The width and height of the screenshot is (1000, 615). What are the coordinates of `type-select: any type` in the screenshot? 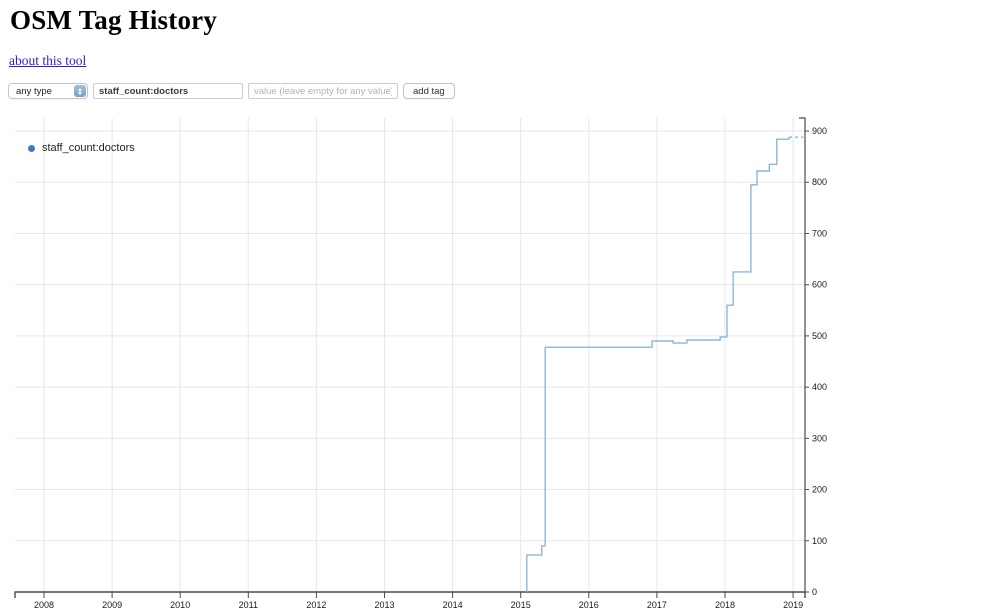 It's located at (48, 91).